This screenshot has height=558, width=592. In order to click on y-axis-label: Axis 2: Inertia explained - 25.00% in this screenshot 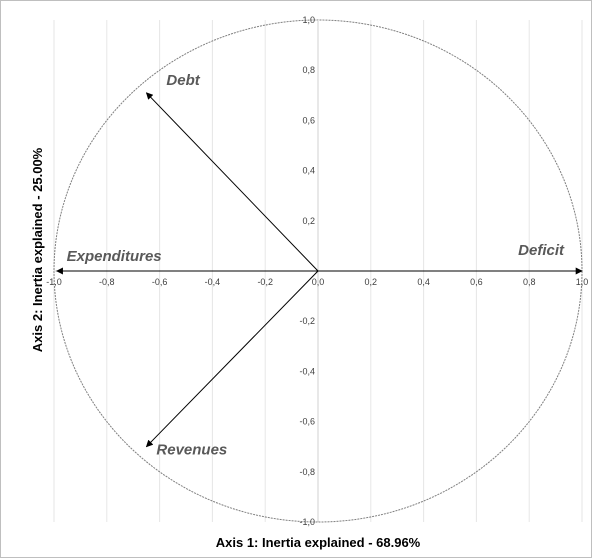, I will do `click(37, 249)`.